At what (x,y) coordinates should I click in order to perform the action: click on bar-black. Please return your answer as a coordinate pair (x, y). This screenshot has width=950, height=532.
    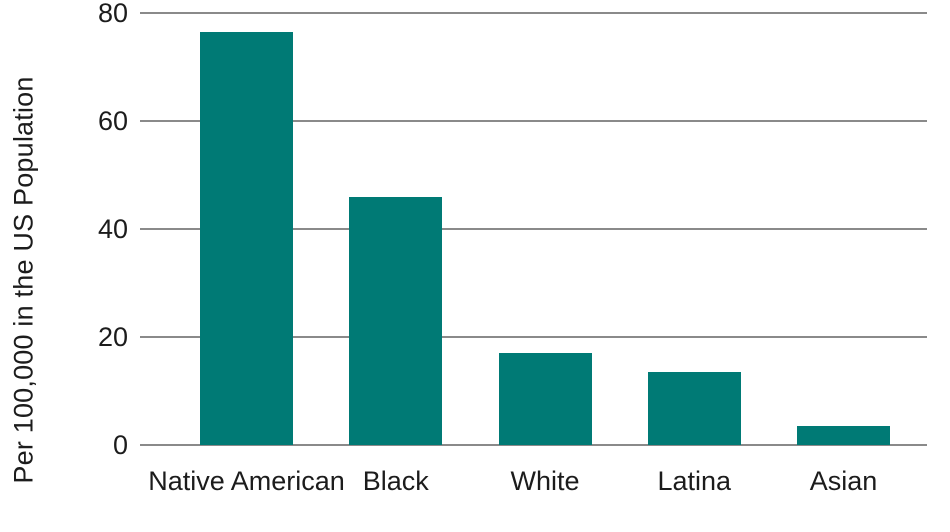
    Looking at the image, I should click on (396, 320).